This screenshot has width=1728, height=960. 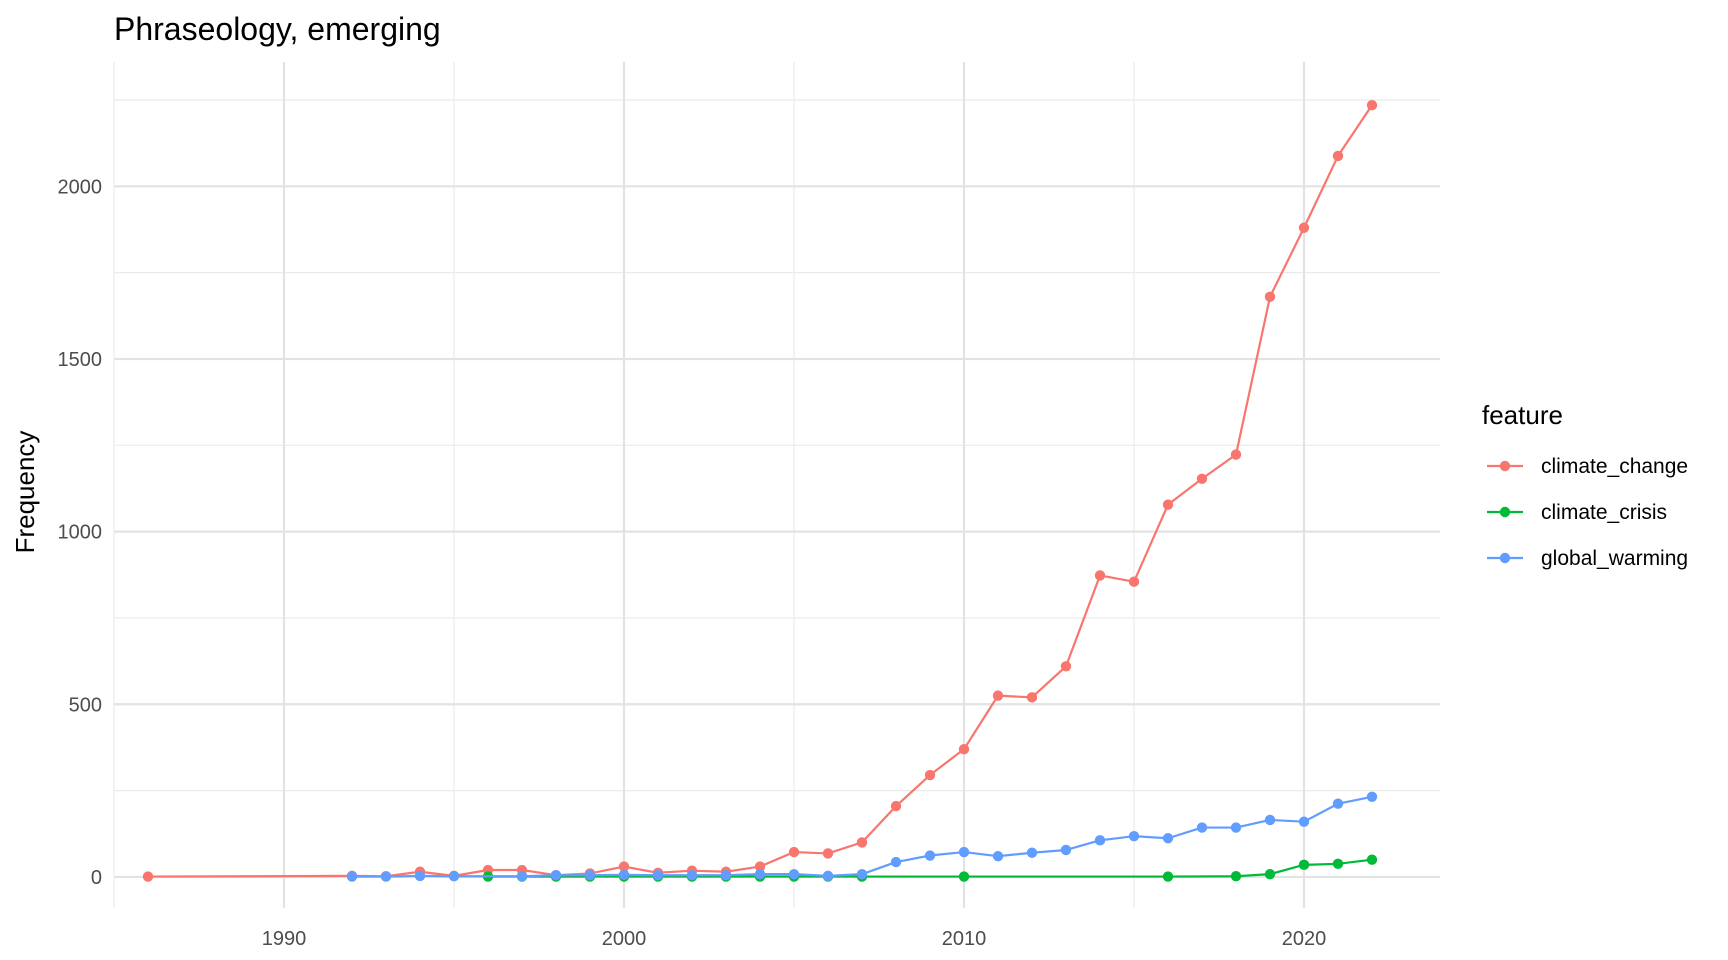 I want to click on x-tick-label: 2010, so click(x=964, y=939).